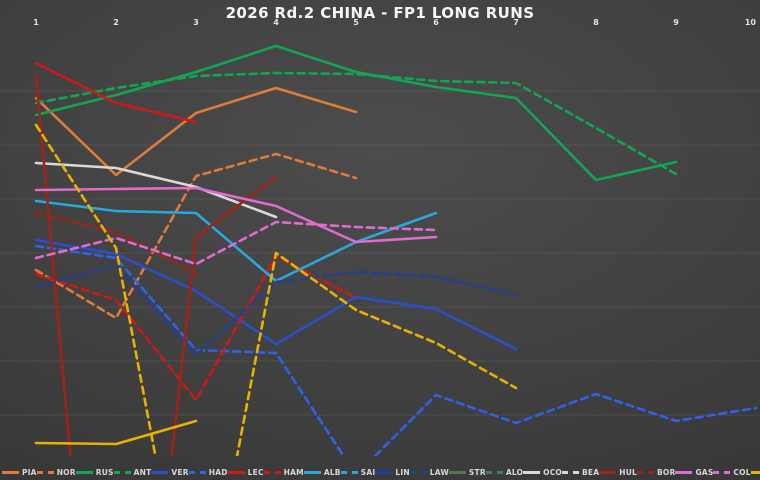 Image resolution: width=760 pixels, height=480 pixels. I want to click on legend-label: BOR, so click(666, 472).